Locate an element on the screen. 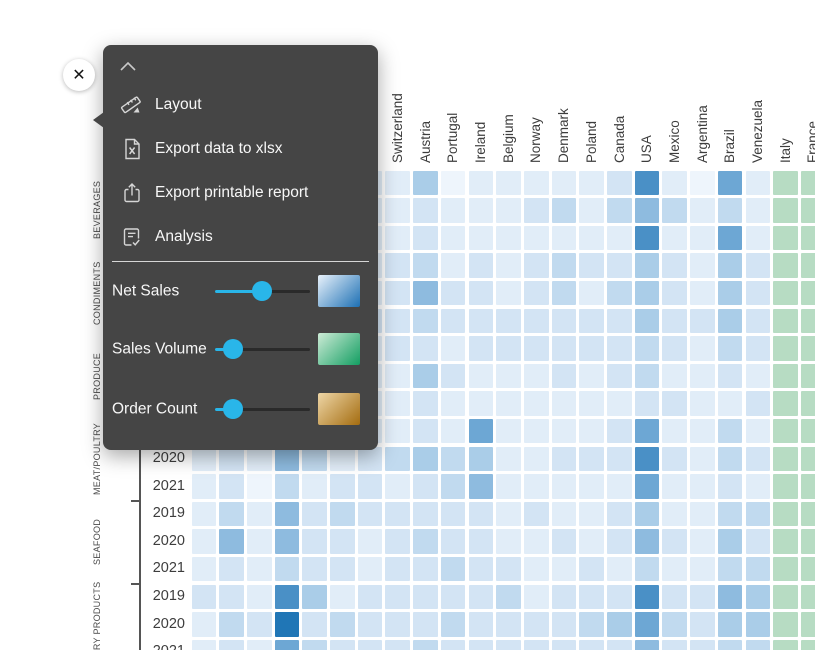 The width and height of the screenshot is (815, 650). close-button: ✕ is located at coordinates (79, 75).